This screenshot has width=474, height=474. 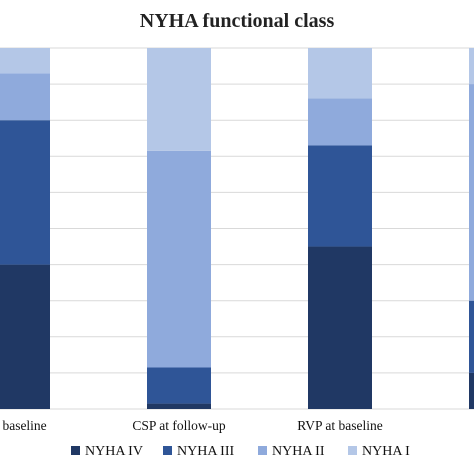 I want to click on chart-title: NYHA functional class, so click(x=237, y=21).